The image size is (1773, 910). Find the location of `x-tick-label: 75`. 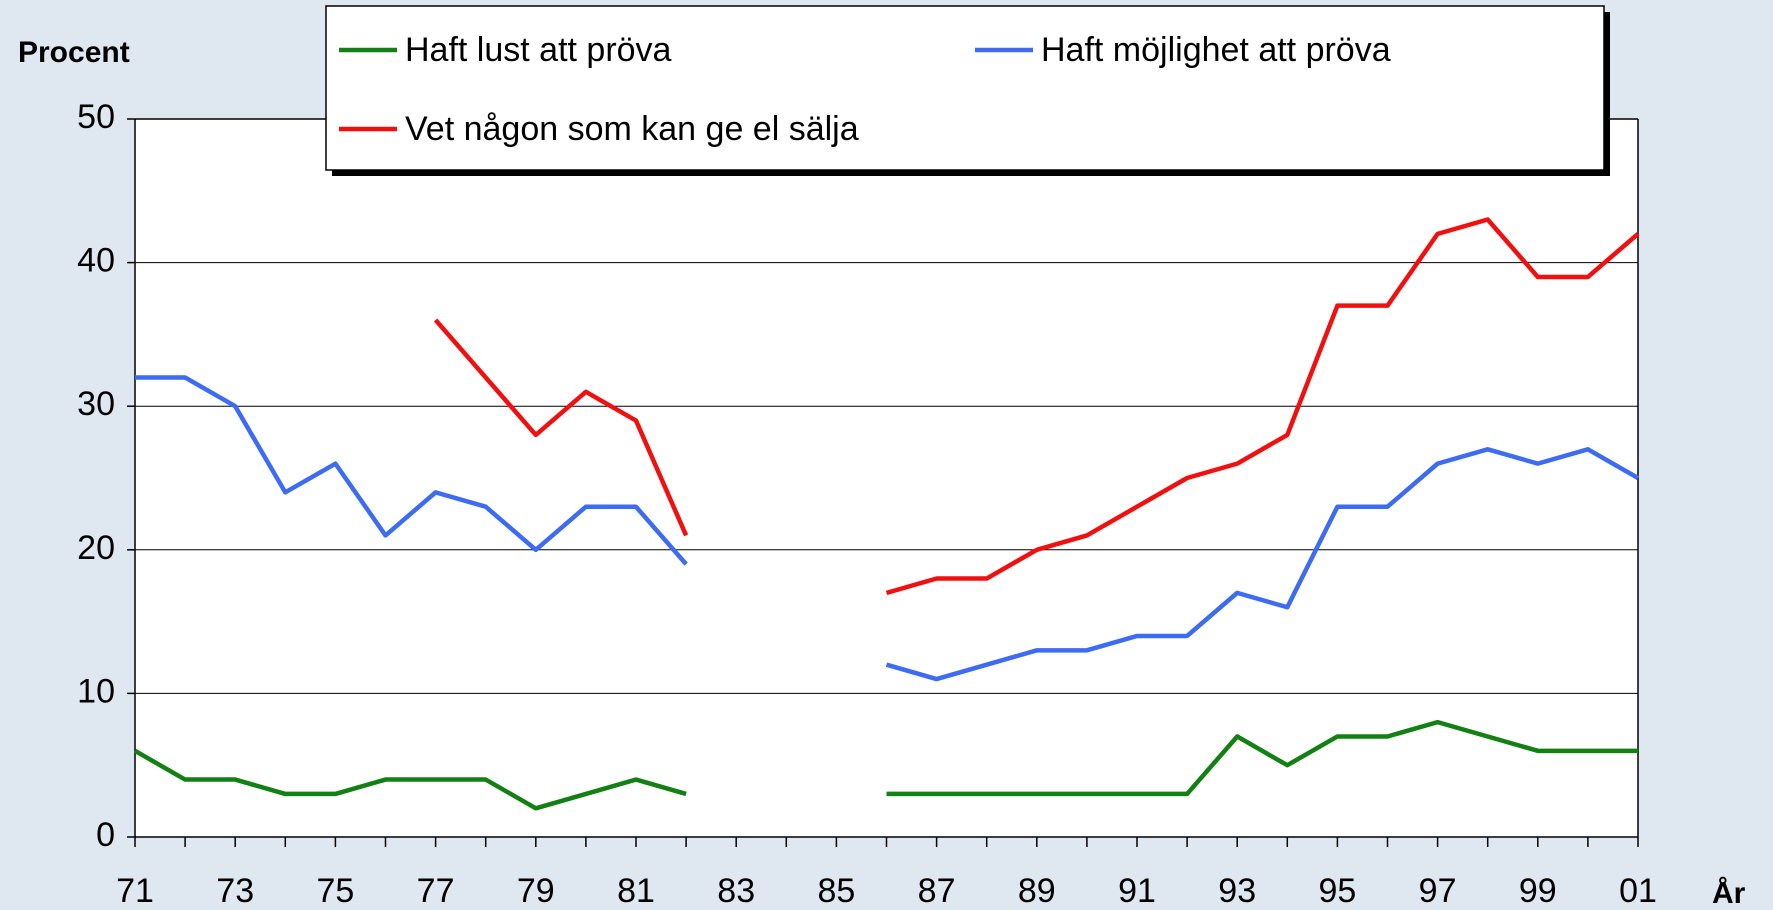

x-tick-label: 75 is located at coordinates (335, 891).